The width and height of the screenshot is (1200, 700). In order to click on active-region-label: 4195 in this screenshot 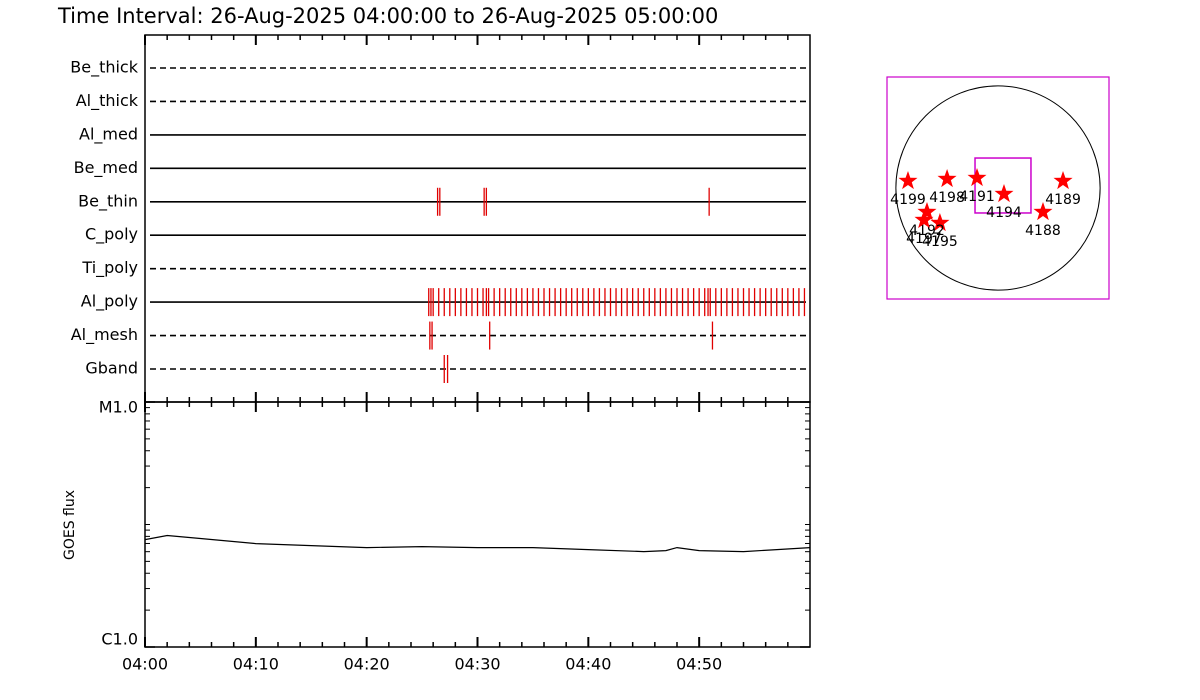, I will do `click(940, 242)`.